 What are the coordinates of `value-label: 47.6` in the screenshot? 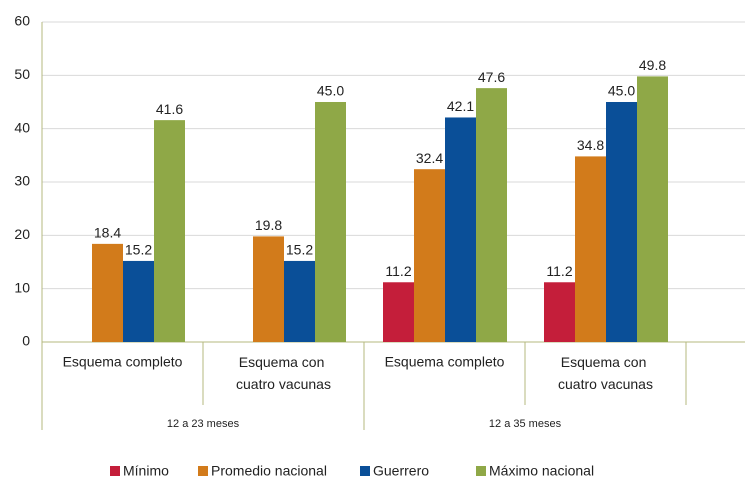 It's located at (491, 77).